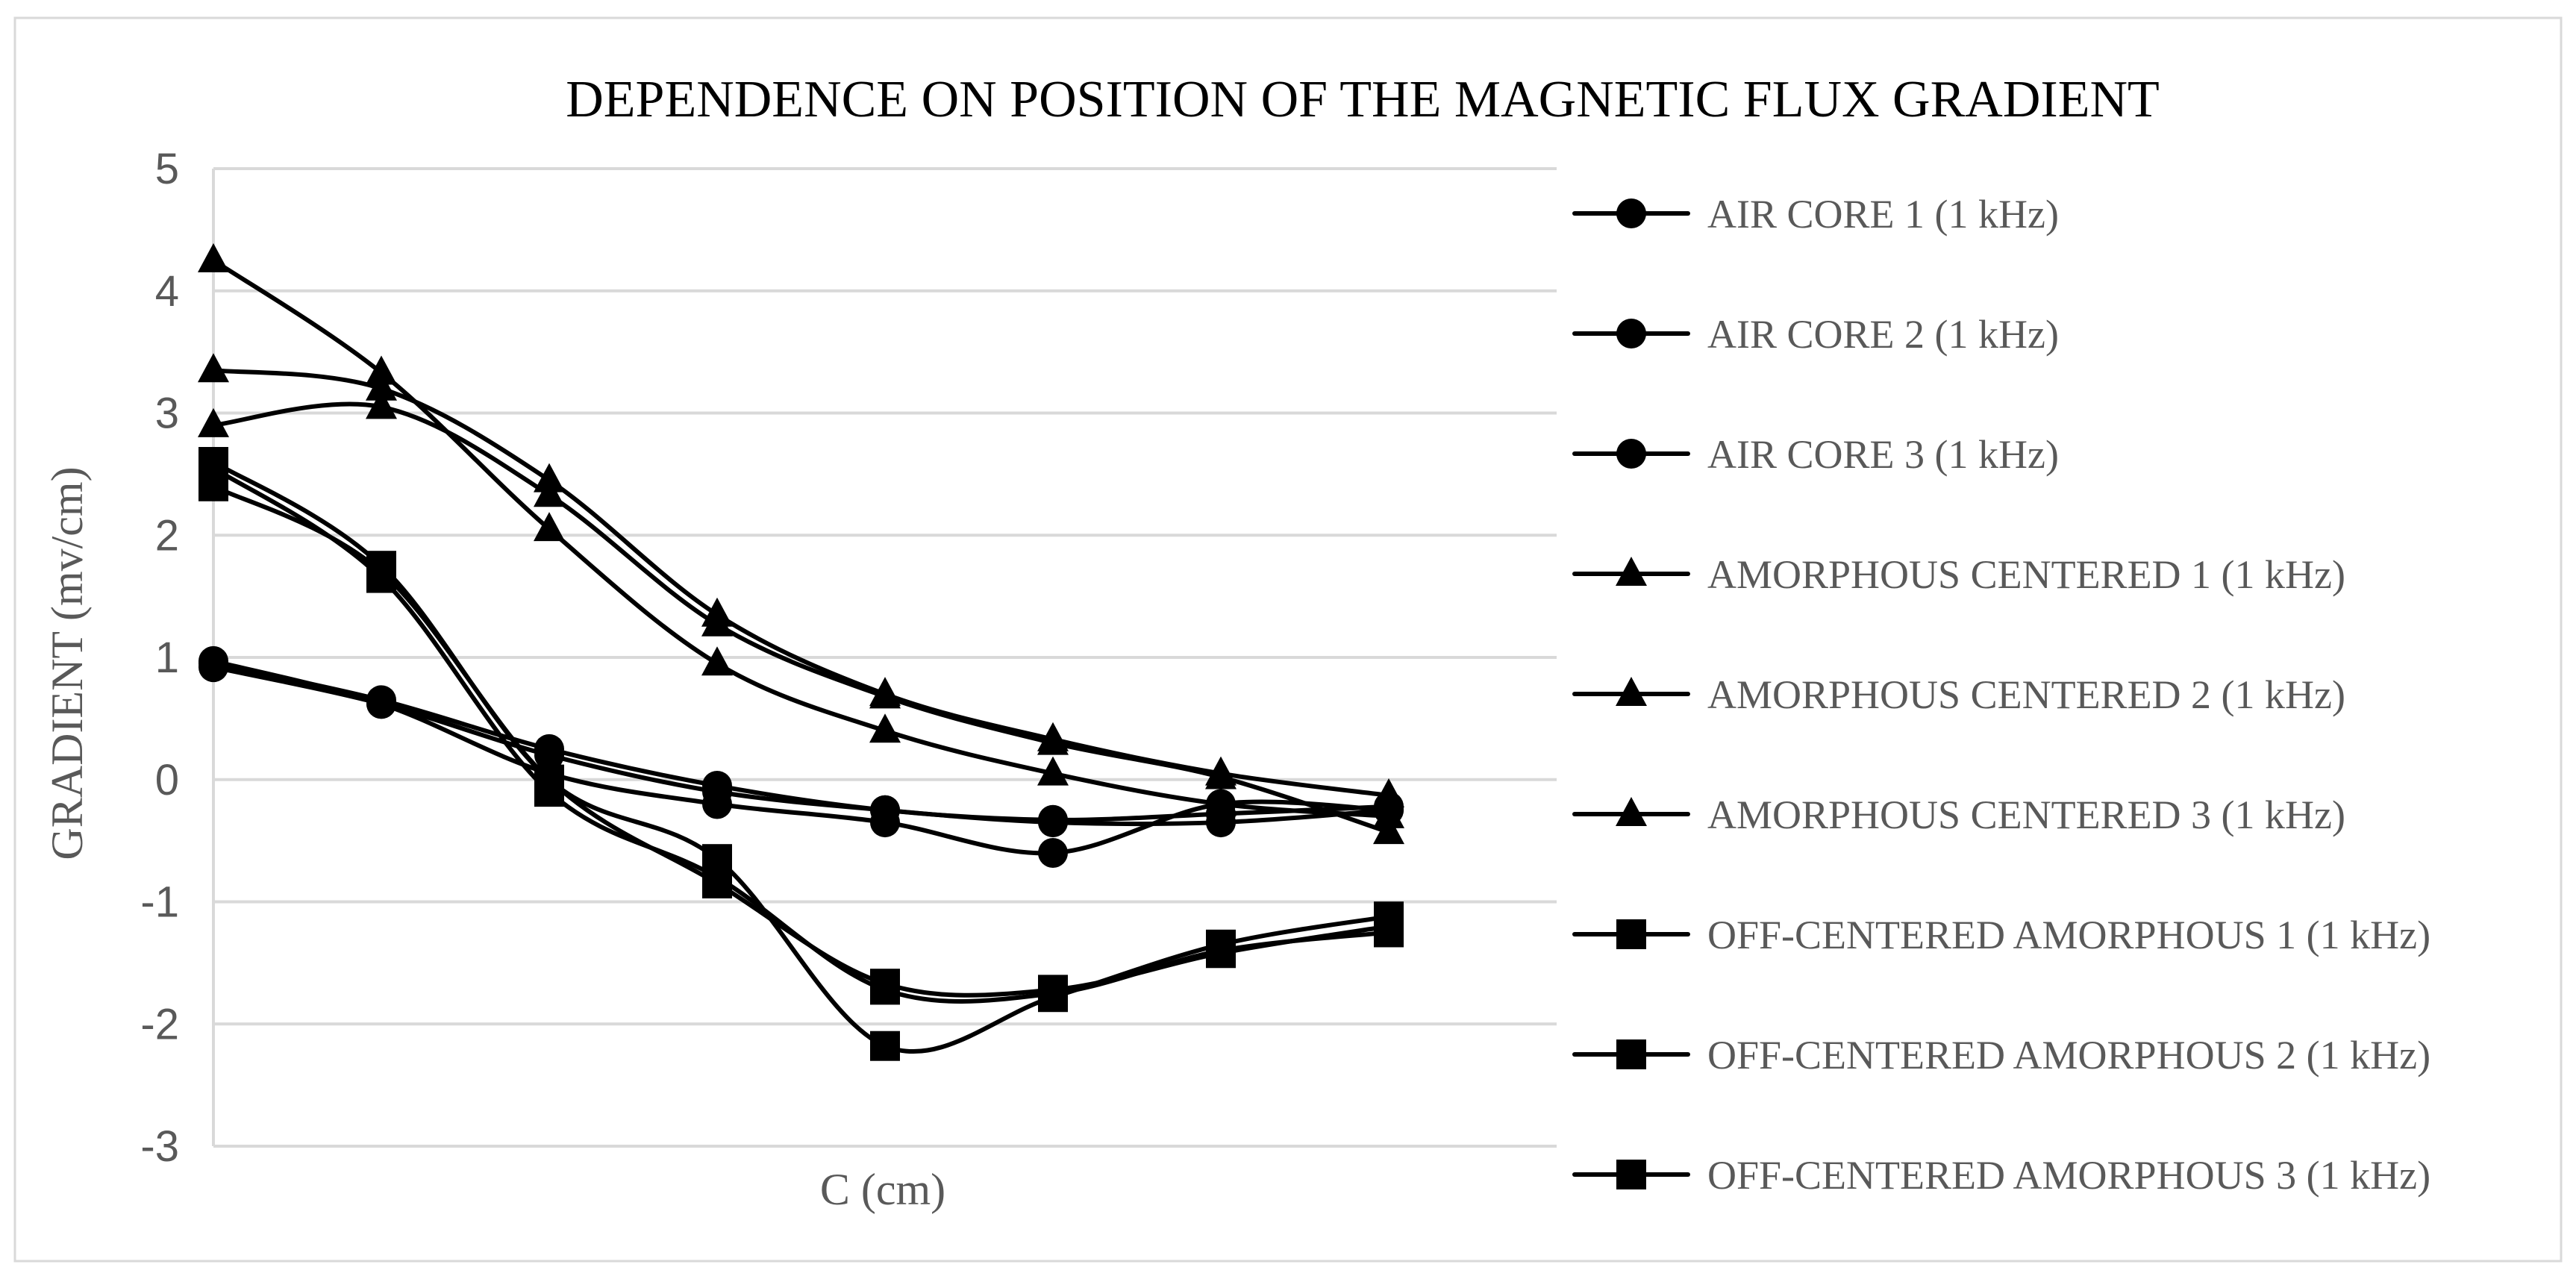 This screenshot has width=2576, height=1279. I want to click on legend-label: AMORPHOUS CENTERED 3 (1 kHz), so click(2026, 815).